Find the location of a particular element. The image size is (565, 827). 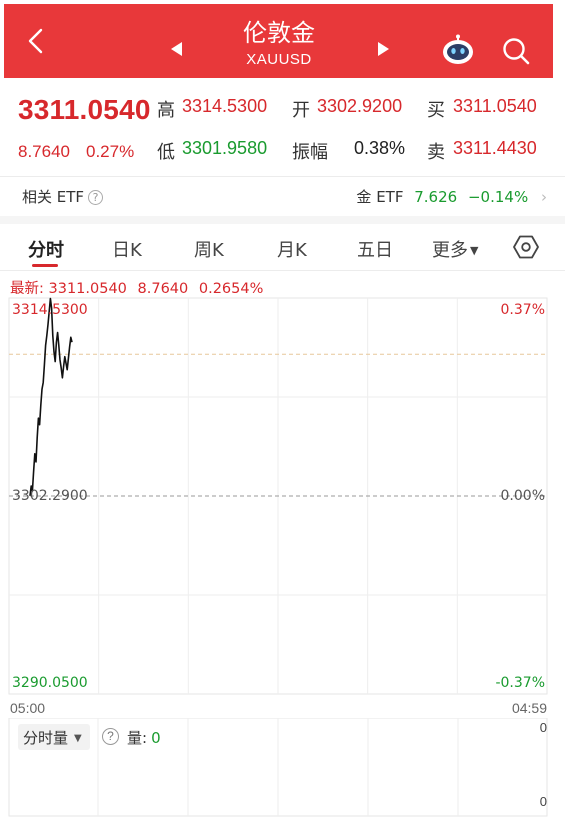

header-bar: 伦敦金 XAUUSD is located at coordinates (278, 41).